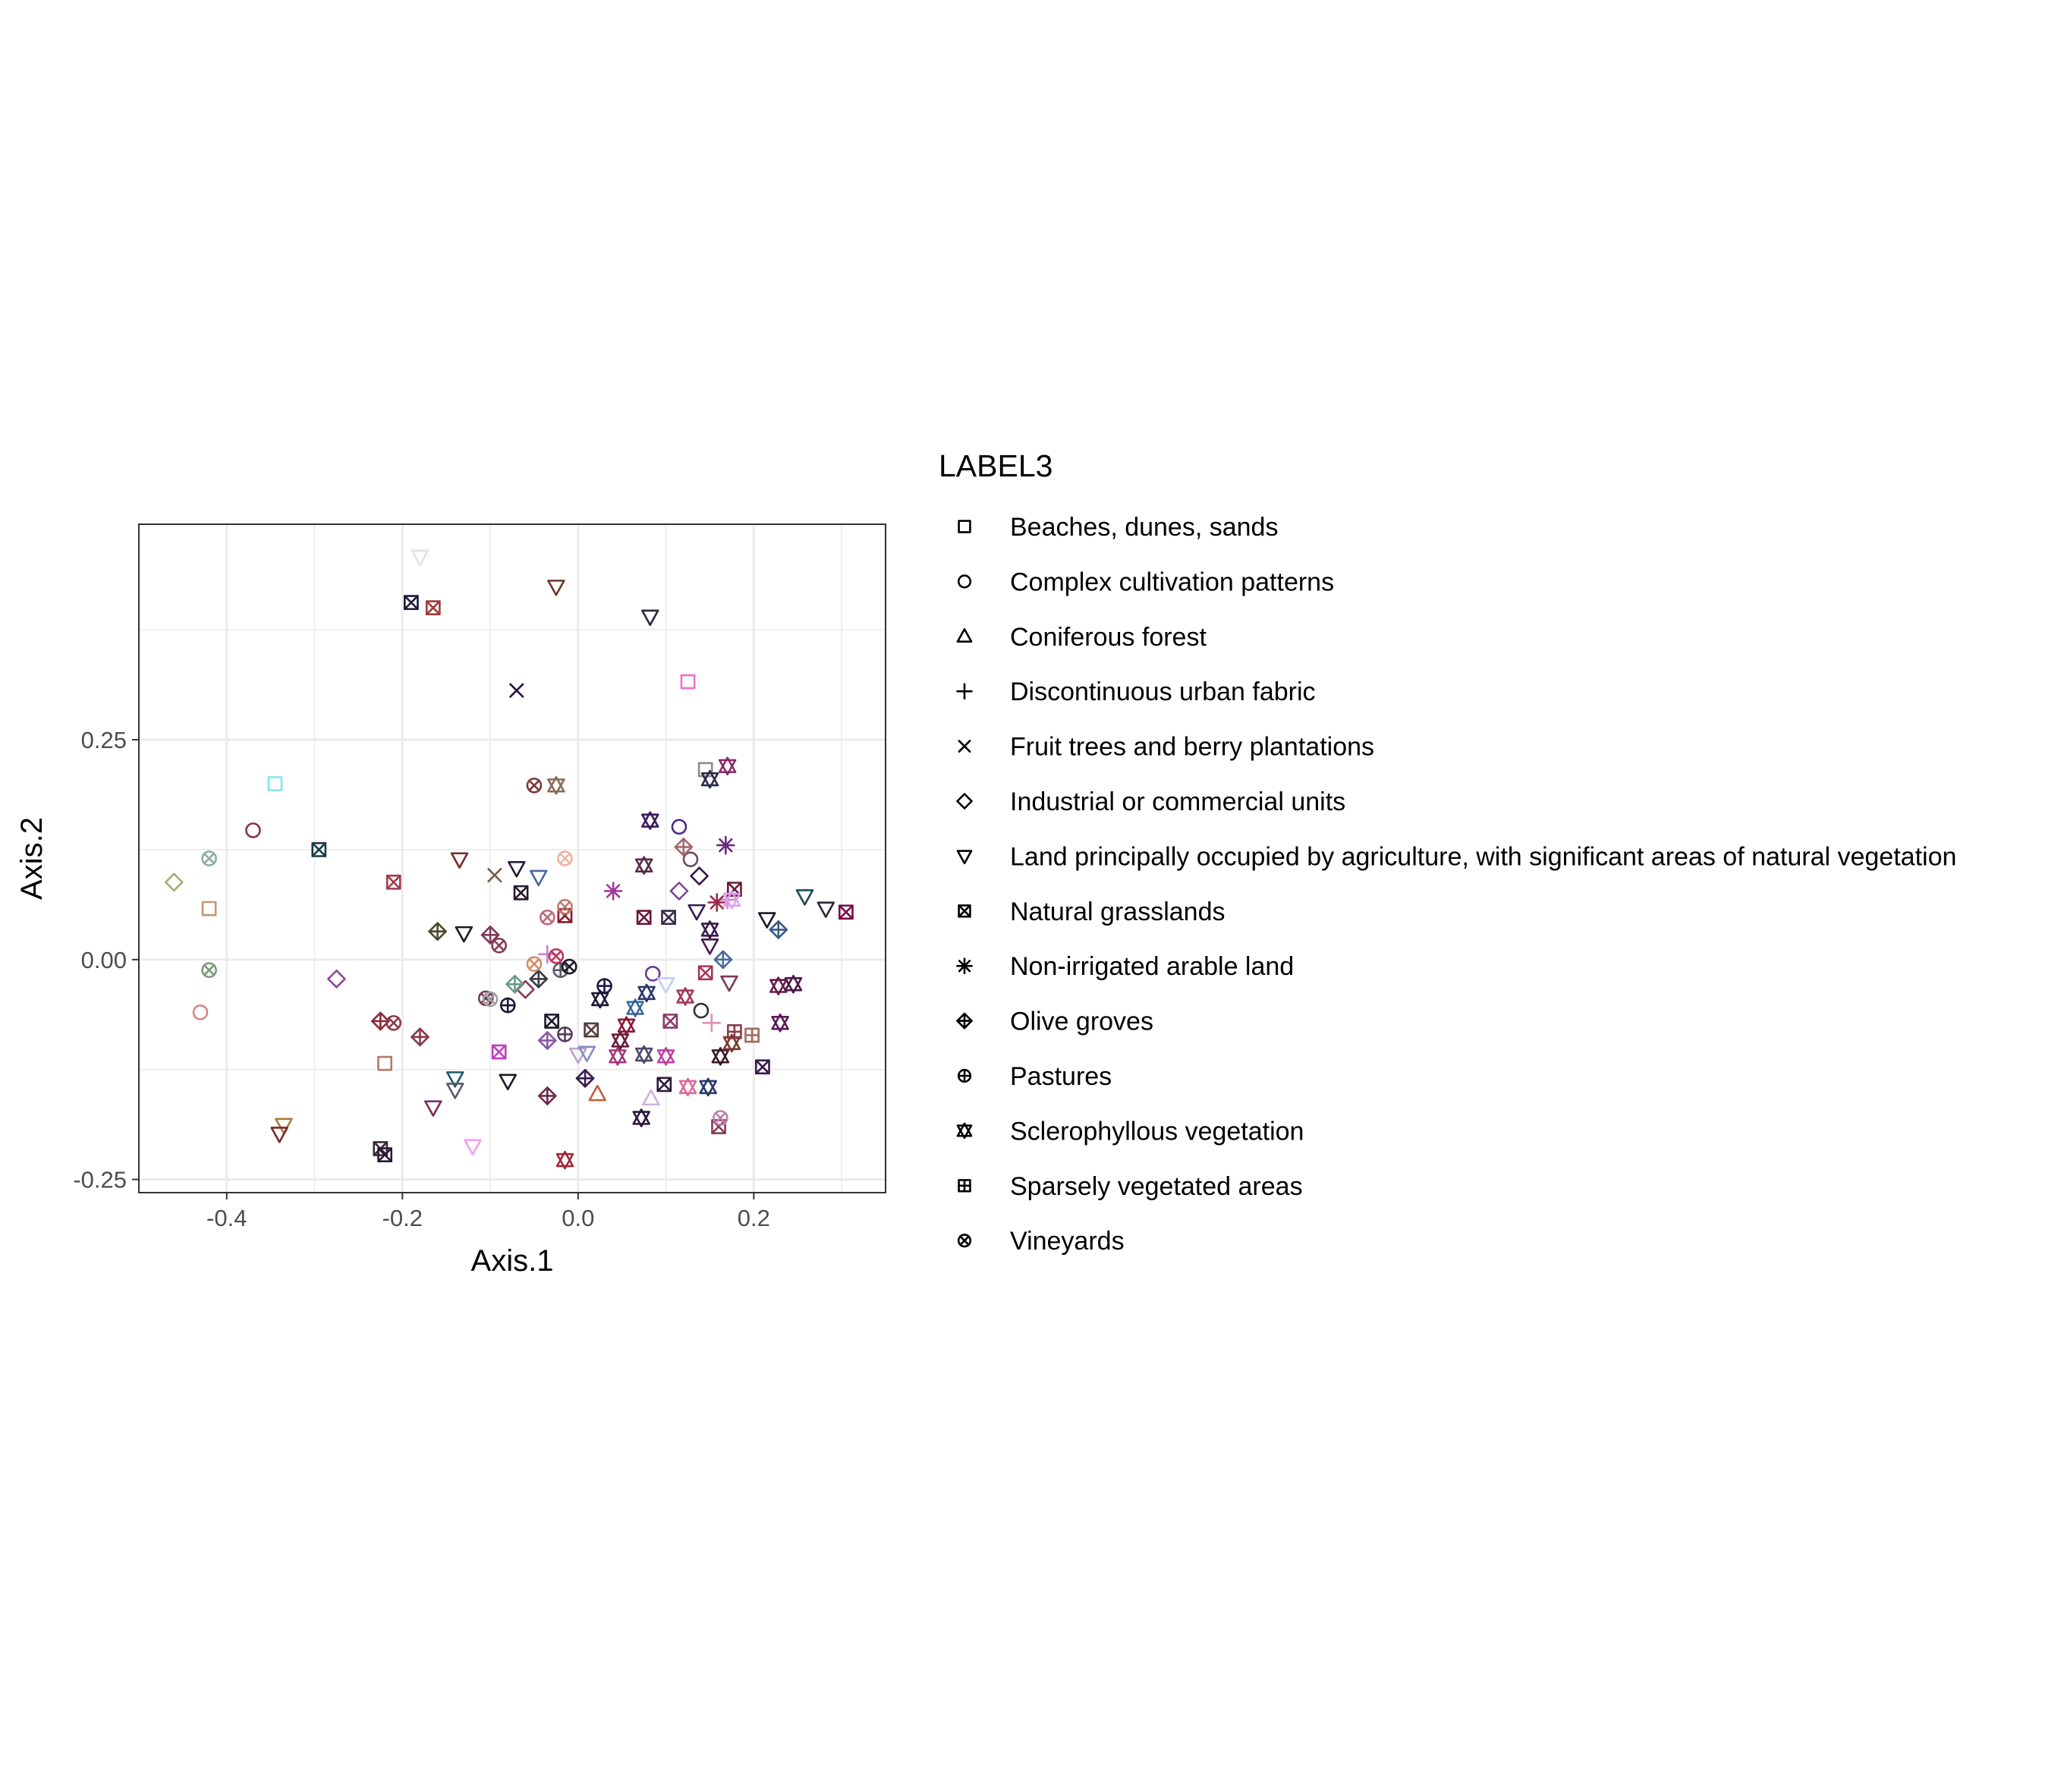 The width and height of the screenshot is (2061, 1792). Describe the element at coordinates (1152, 967) in the screenshot. I see `legend-item-label: Non-irrigated arable land` at that location.